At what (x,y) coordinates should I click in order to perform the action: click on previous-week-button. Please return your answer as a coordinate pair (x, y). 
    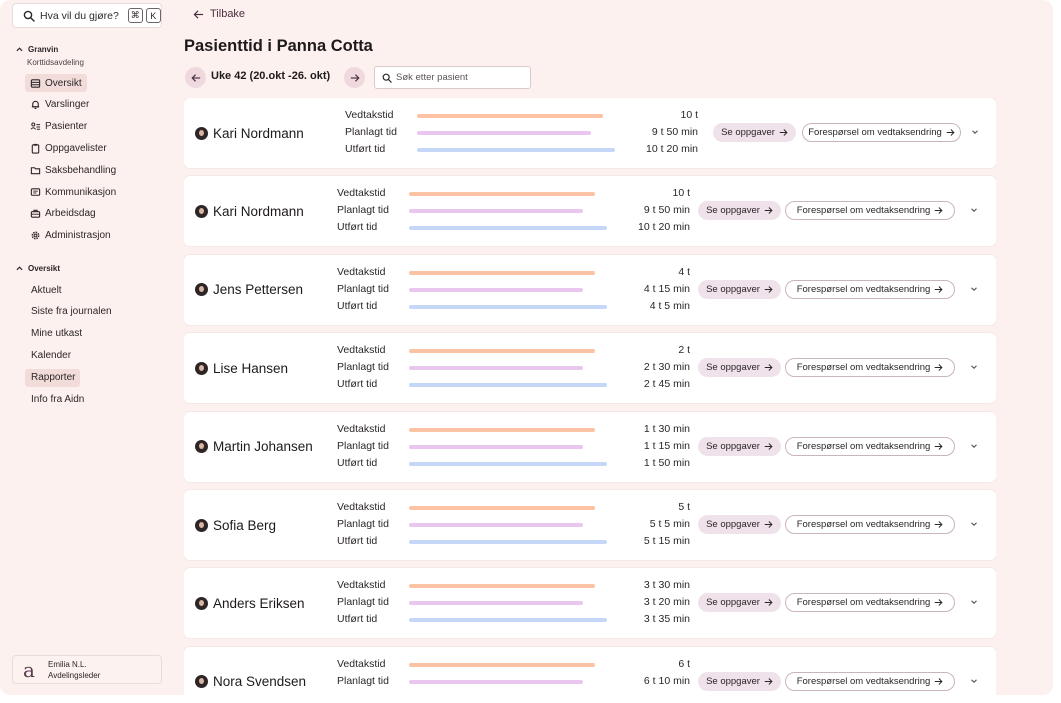
    Looking at the image, I should click on (195, 77).